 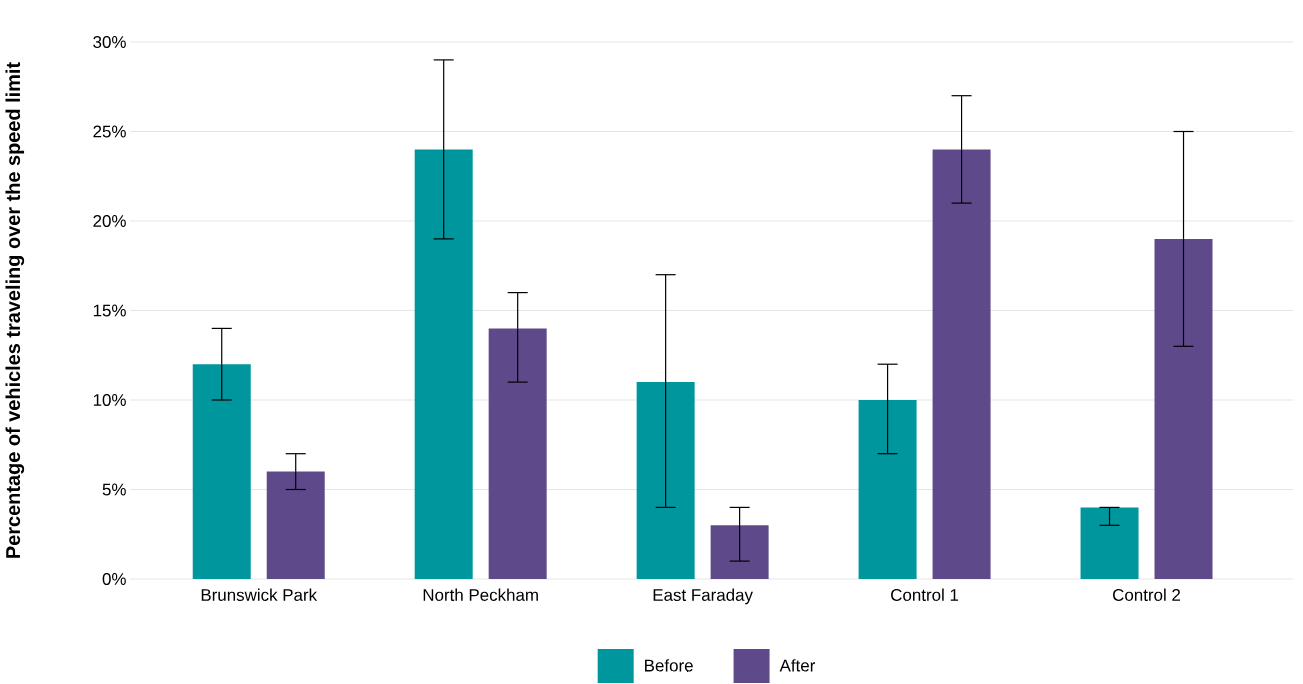 What do you see at coordinates (703, 596) in the screenshot?
I see `x-tick-label: East Faraday` at bounding box center [703, 596].